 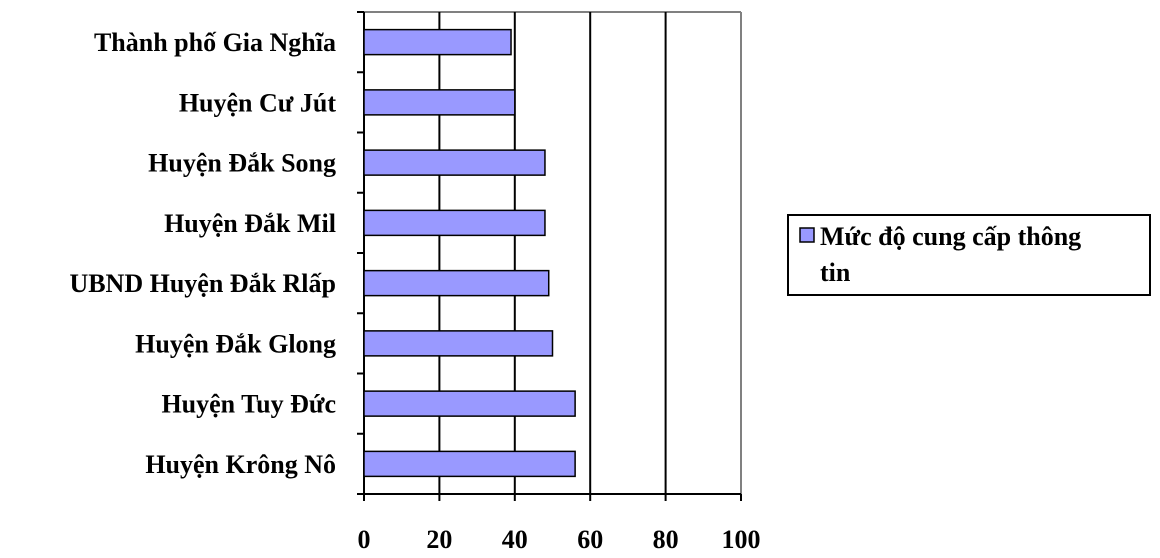 What do you see at coordinates (250, 223) in the screenshot?
I see `category-label: Huyện Đắk Mil` at bounding box center [250, 223].